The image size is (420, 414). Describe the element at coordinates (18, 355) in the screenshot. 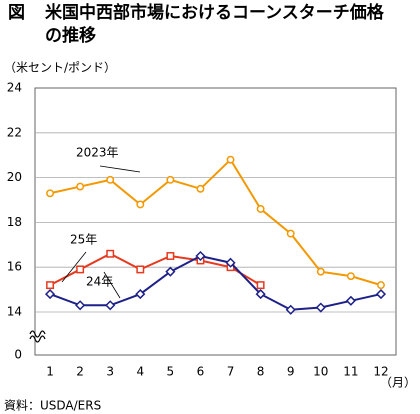

I see `y-tick-label: 0` at that location.